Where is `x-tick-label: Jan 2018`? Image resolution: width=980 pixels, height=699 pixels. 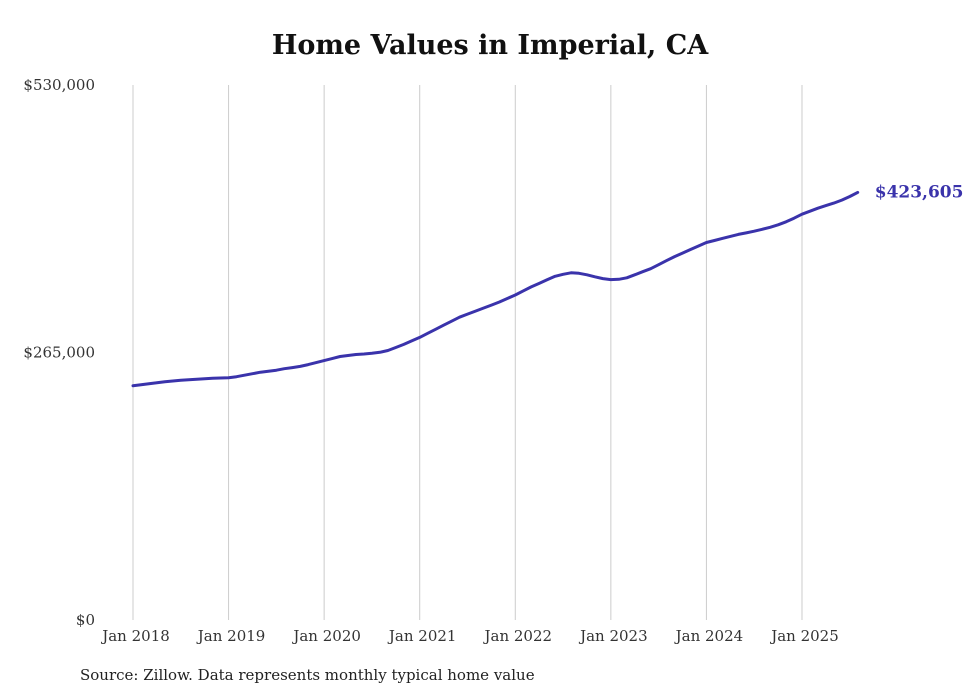 x-tick-label: Jan 2018 is located at coordinates (135, 636).